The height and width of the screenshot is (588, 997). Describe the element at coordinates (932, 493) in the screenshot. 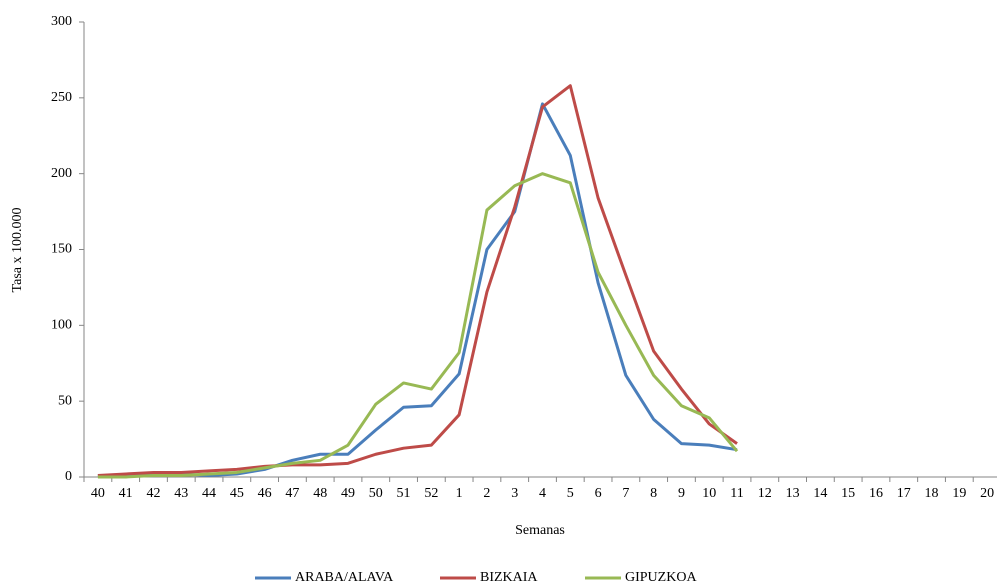

I see `x-tick-label: 18` at that location.